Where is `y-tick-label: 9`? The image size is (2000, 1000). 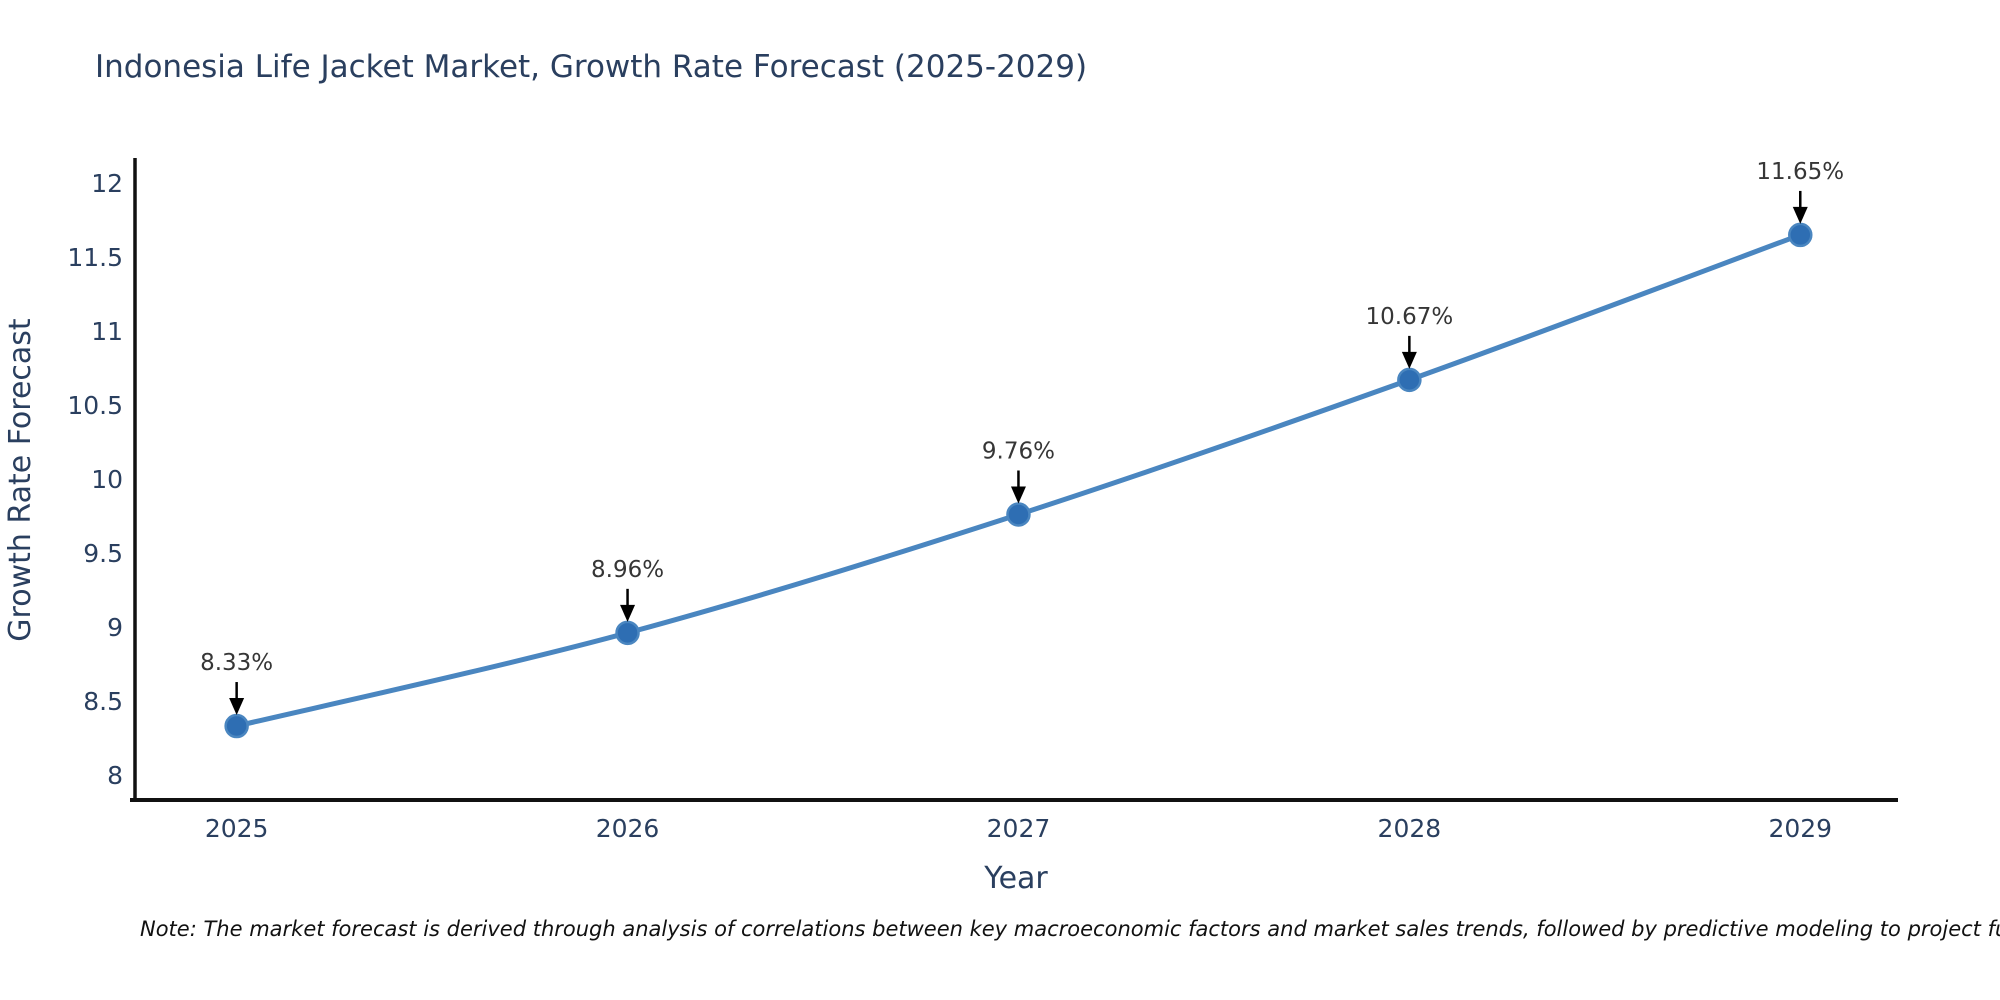 y-tick-label: 9 is located at coordinates (115, 627).